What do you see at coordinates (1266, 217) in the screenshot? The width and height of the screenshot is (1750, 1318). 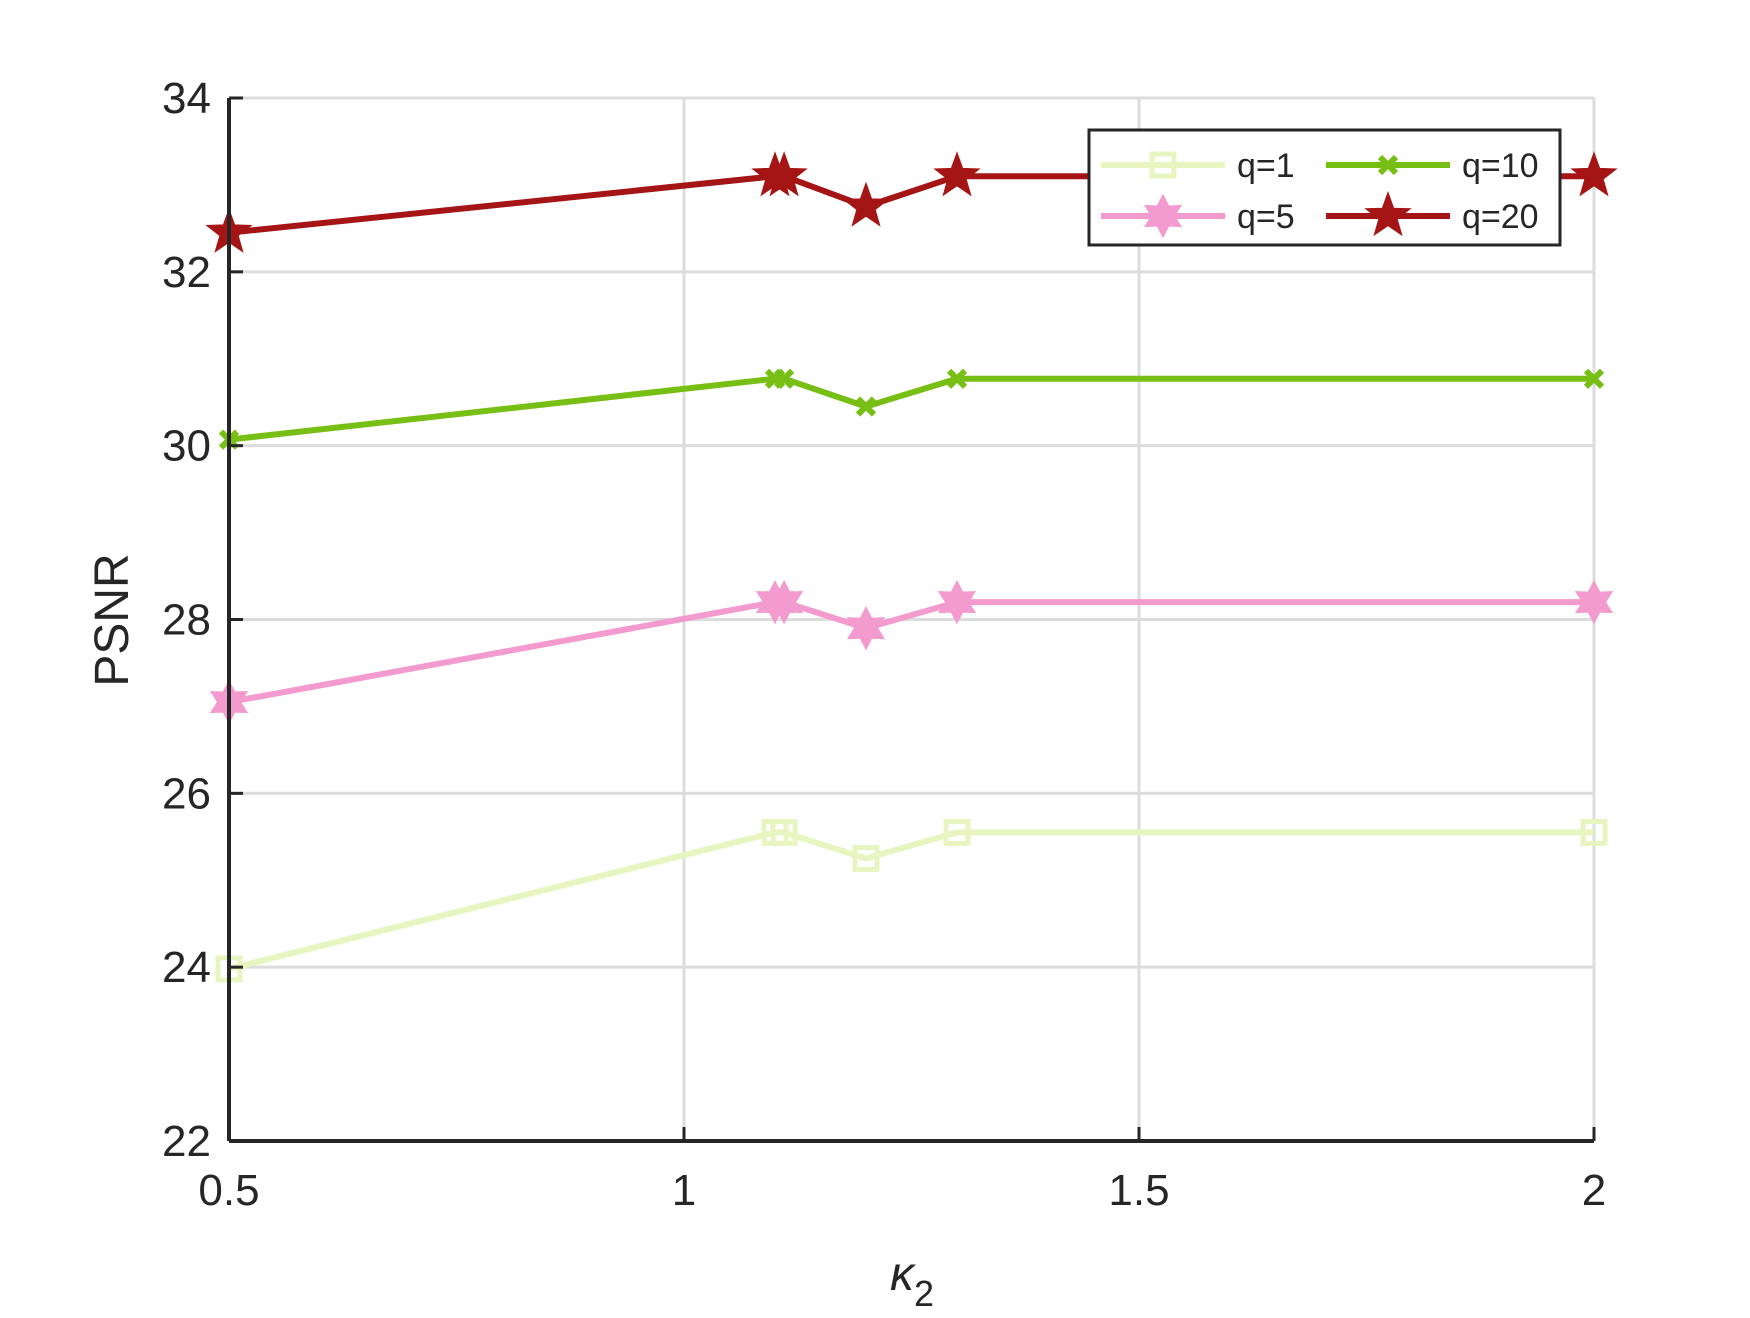 I see `legend-label: q=5` at bounding box center [1266, 217].